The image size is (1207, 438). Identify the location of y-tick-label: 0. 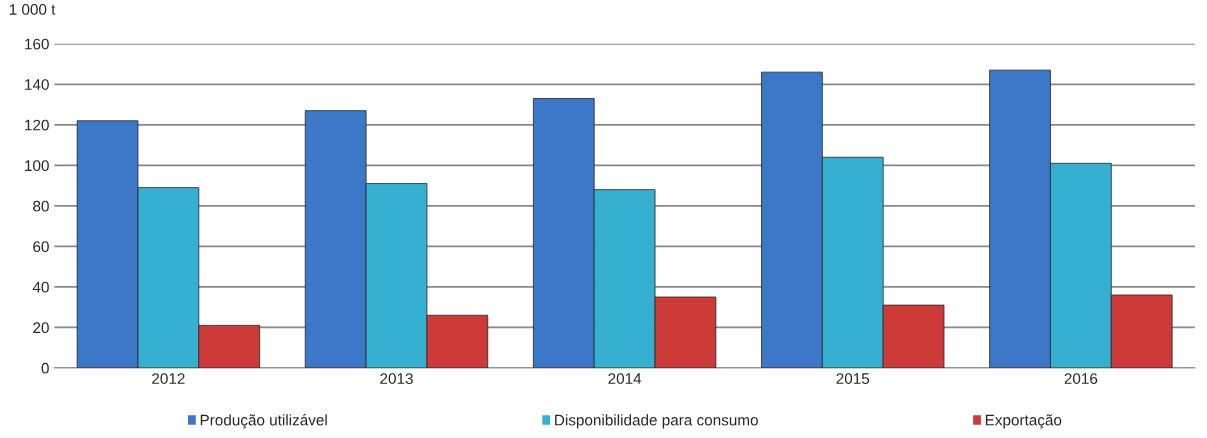
(45, 368).